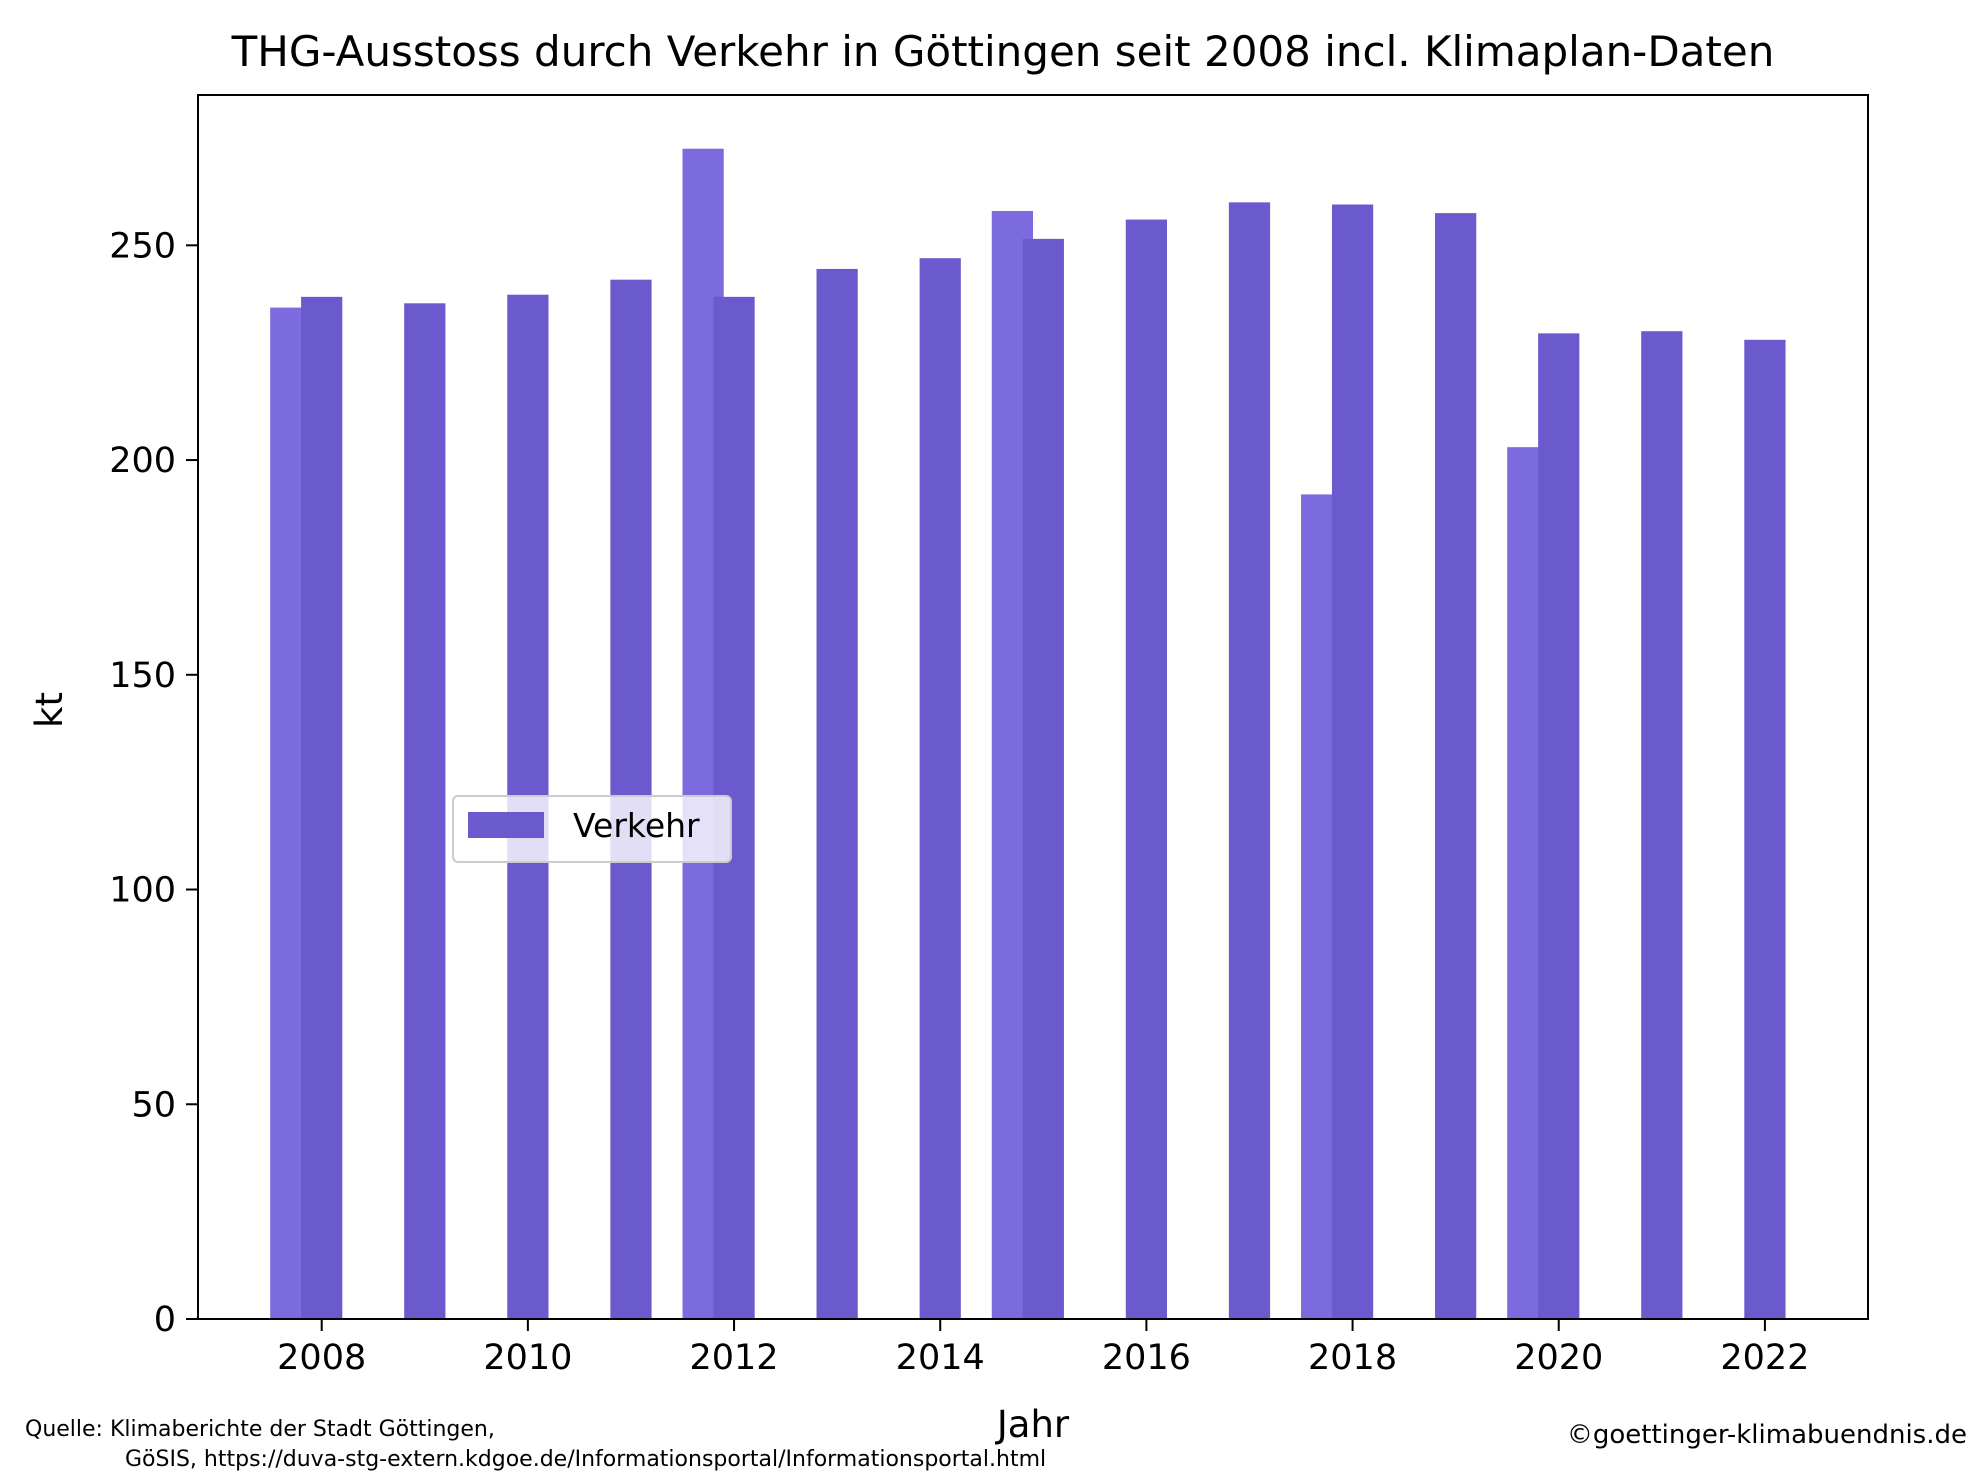  Describe the element at coordinates (322, 807) in the screenshot. I see `bar-verkehr-2008` at that location.